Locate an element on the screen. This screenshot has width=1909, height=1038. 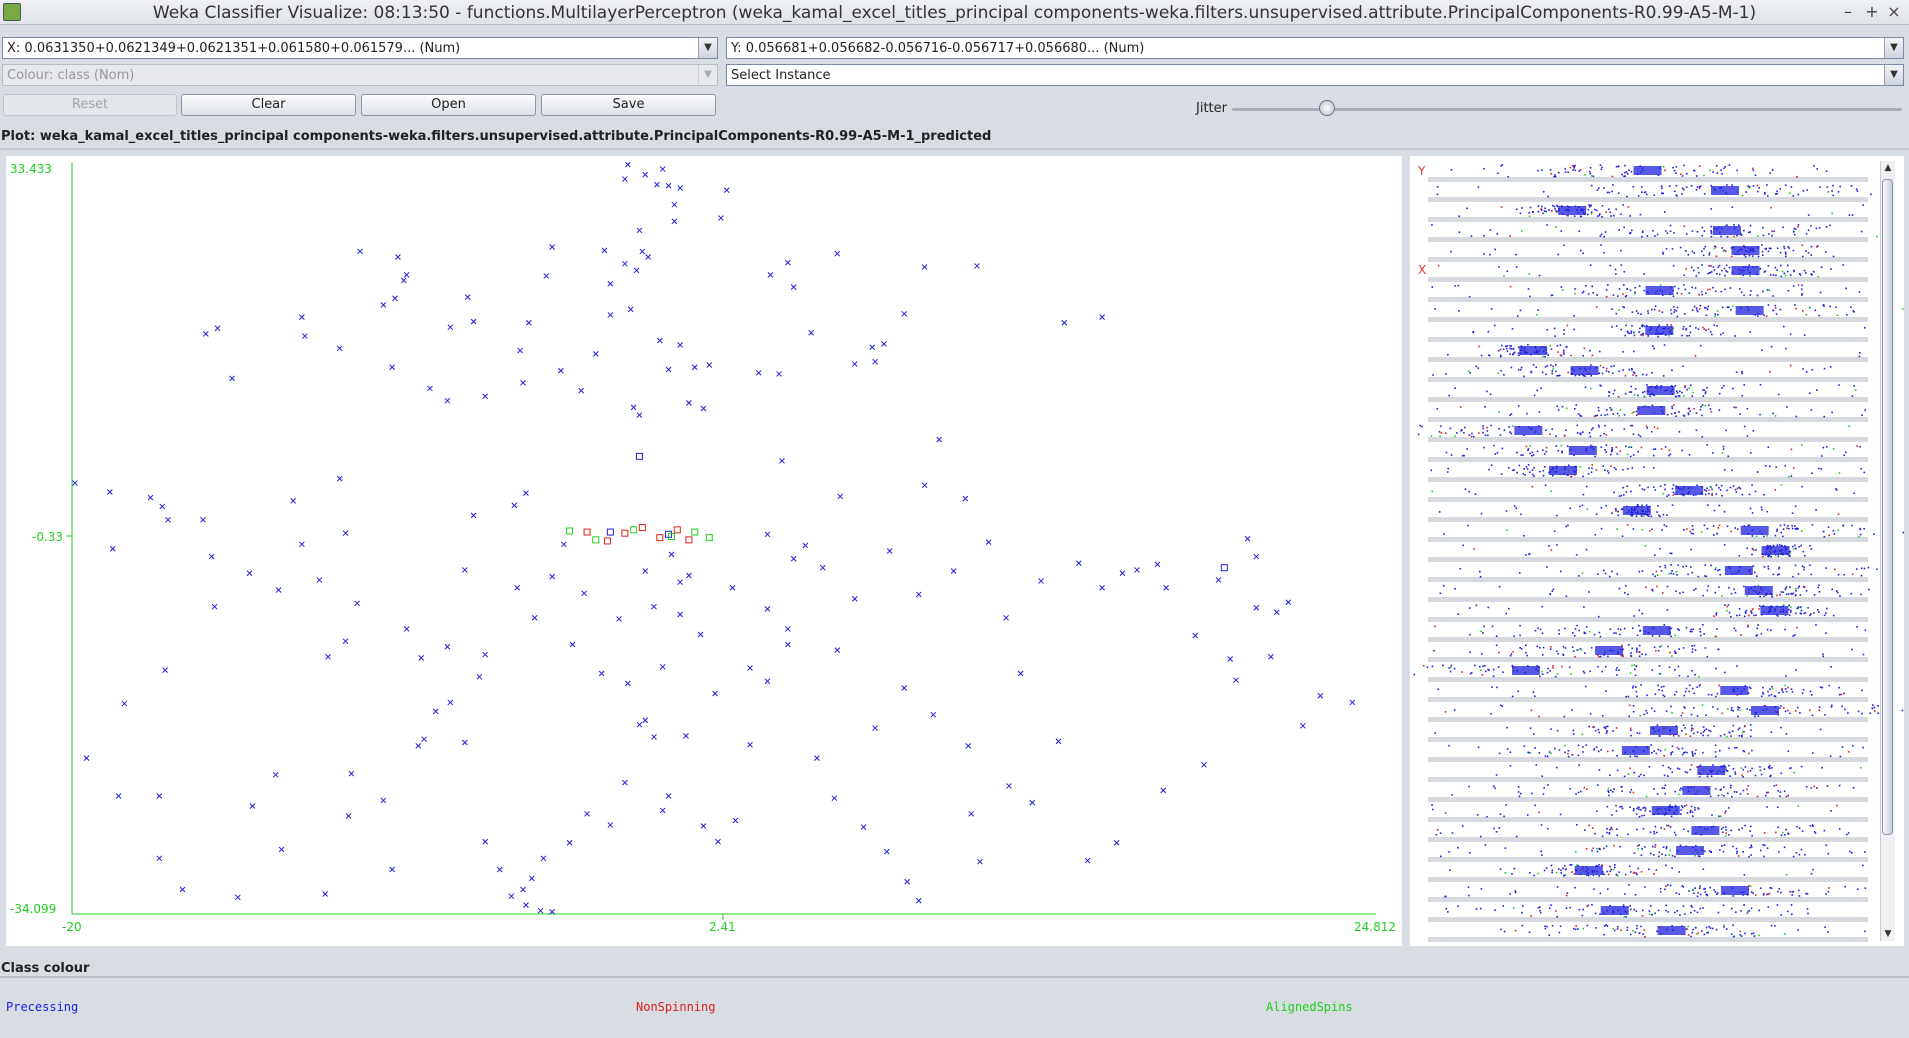
legend-item-alignedspins: AlignedSpins is located at coordinates (1309, 1007).